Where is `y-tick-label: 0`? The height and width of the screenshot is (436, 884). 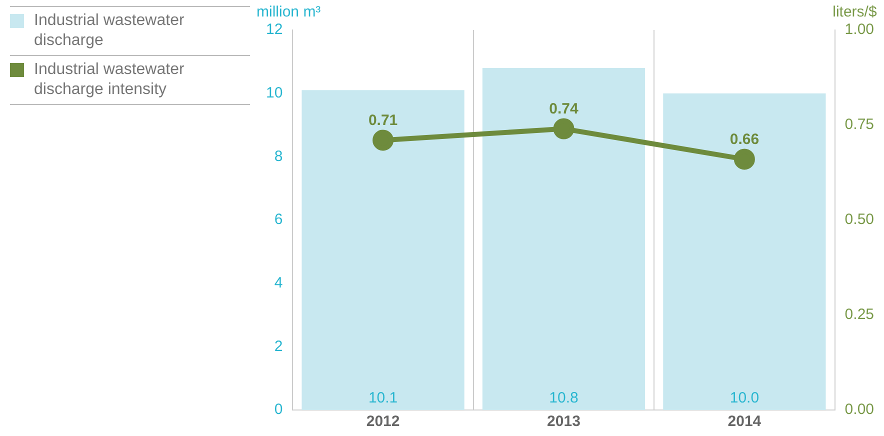
y-tick-label: 0 is located at coordinates (278, 409).